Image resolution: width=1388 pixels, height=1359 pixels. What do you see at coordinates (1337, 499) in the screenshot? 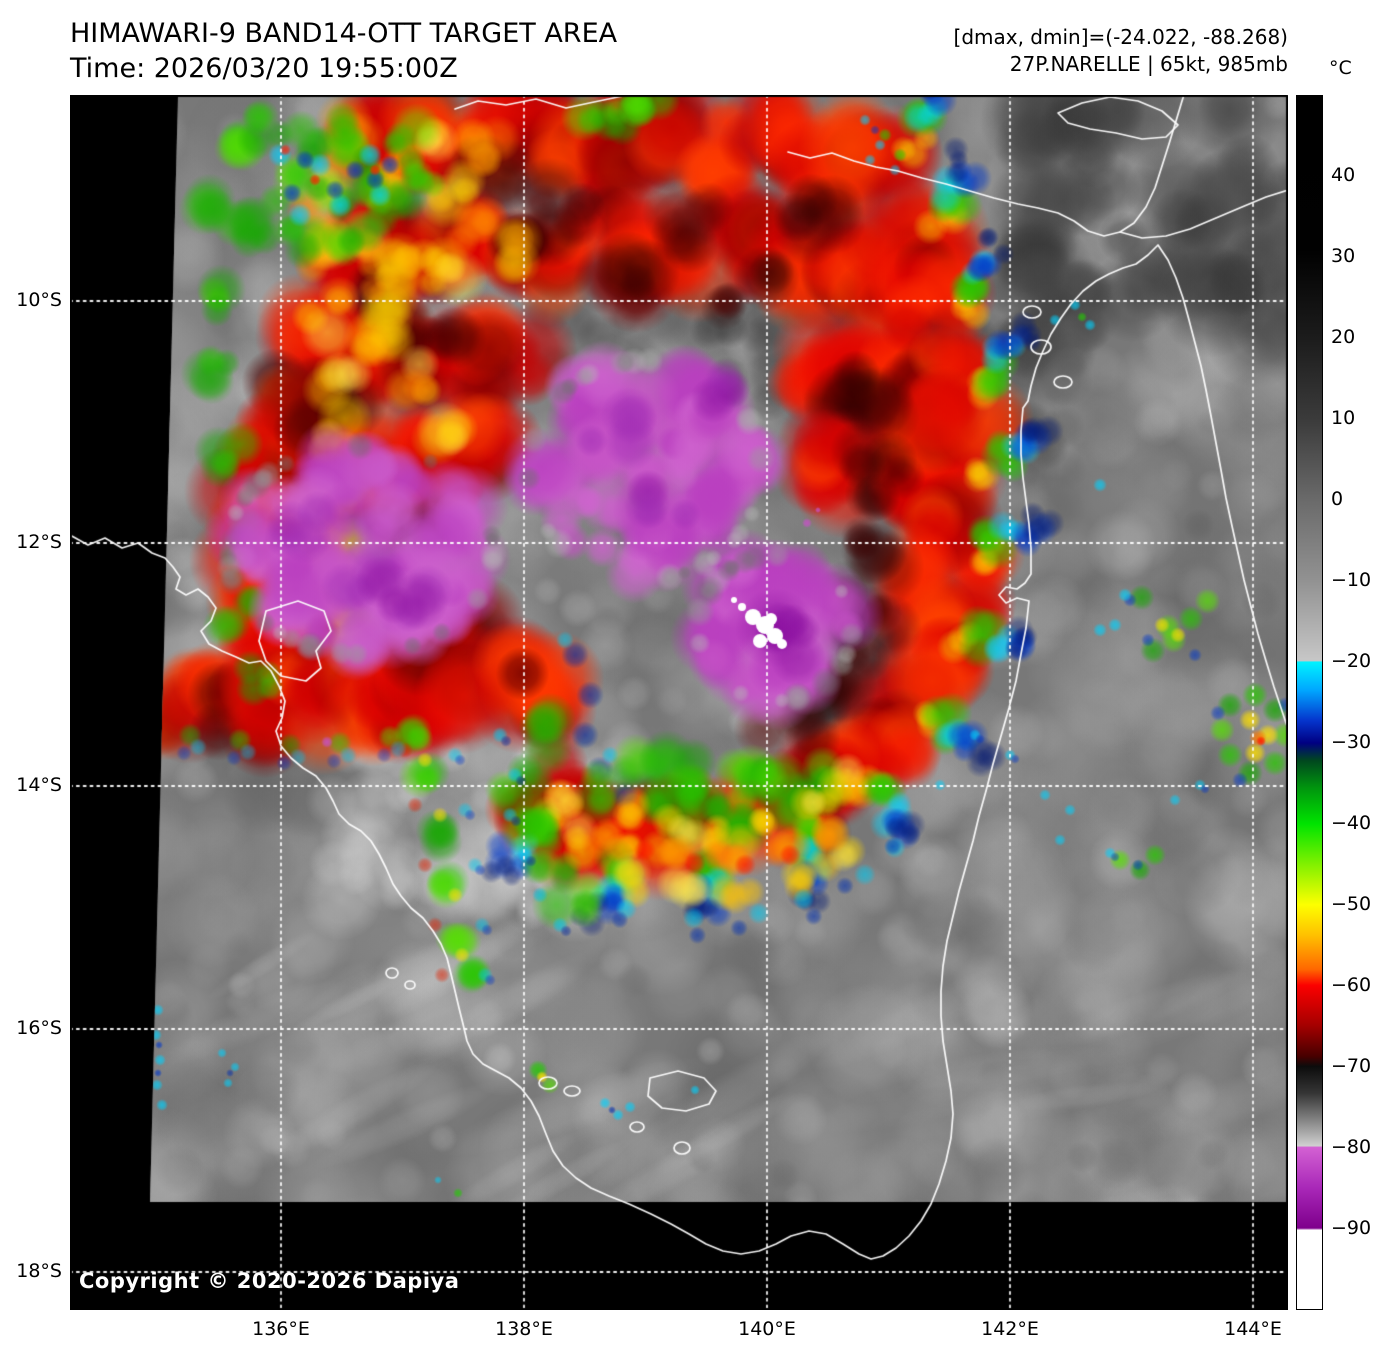
I see `colorbar-tick-label: 0` at bounding box center [1337, 499].